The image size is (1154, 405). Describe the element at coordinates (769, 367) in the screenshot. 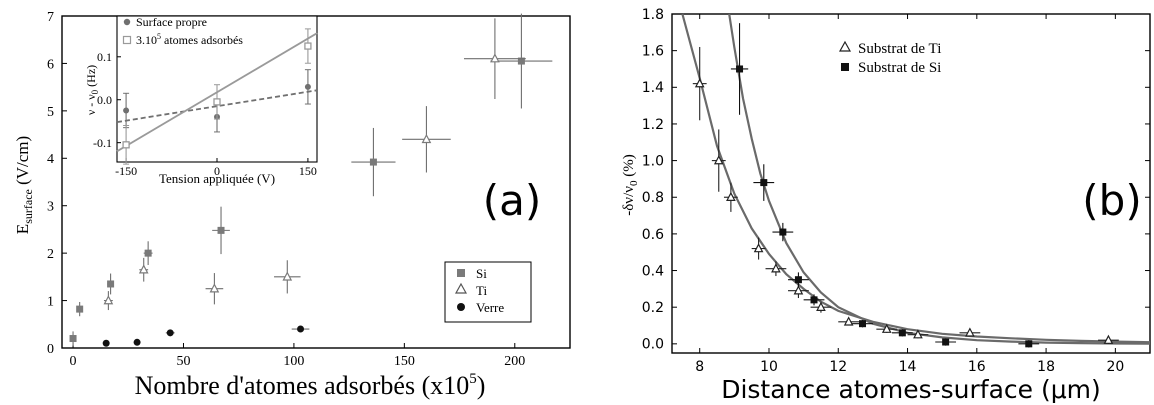

I see `x-tick-label: 10` at that location.